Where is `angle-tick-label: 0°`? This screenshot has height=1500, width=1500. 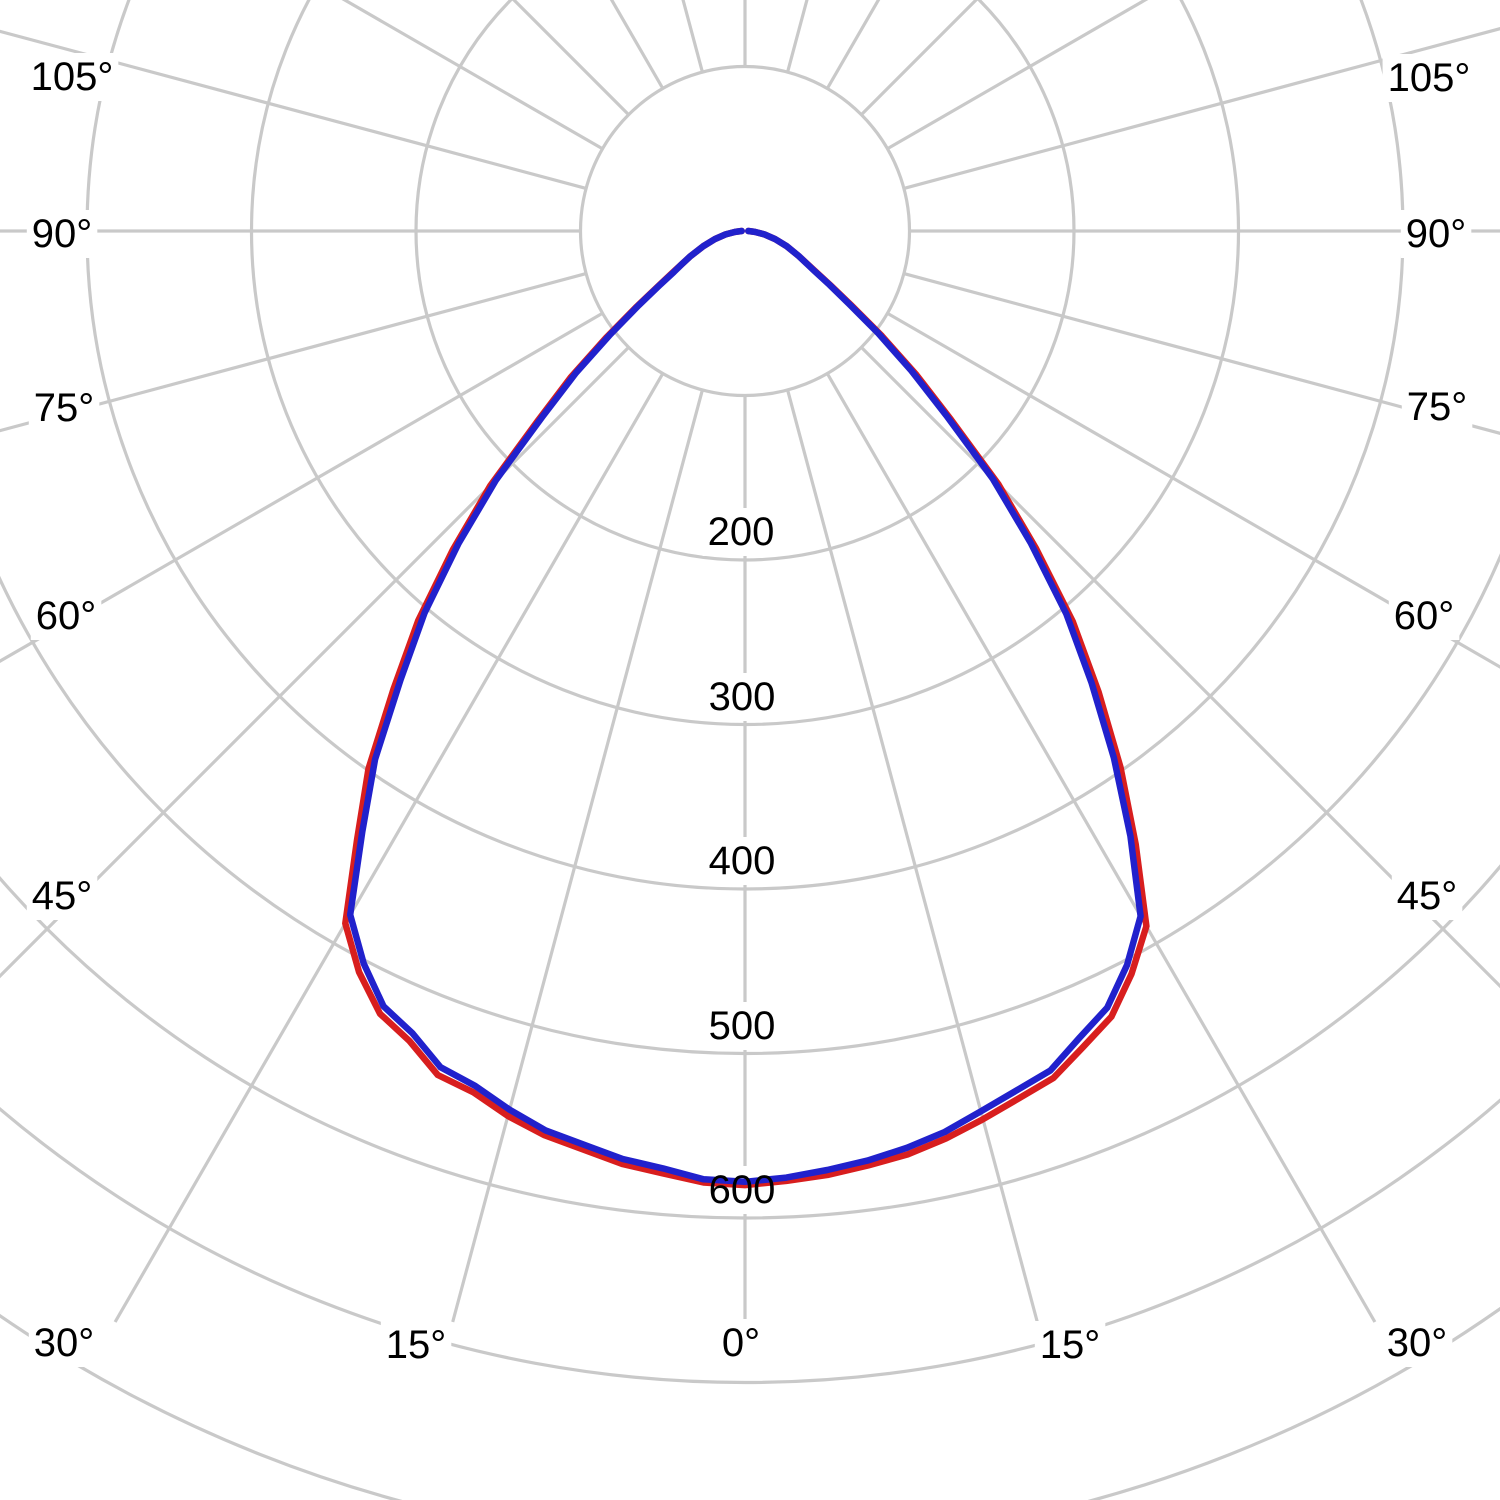
angle-tick-label: 0° is located at coordinates (741, 1343).